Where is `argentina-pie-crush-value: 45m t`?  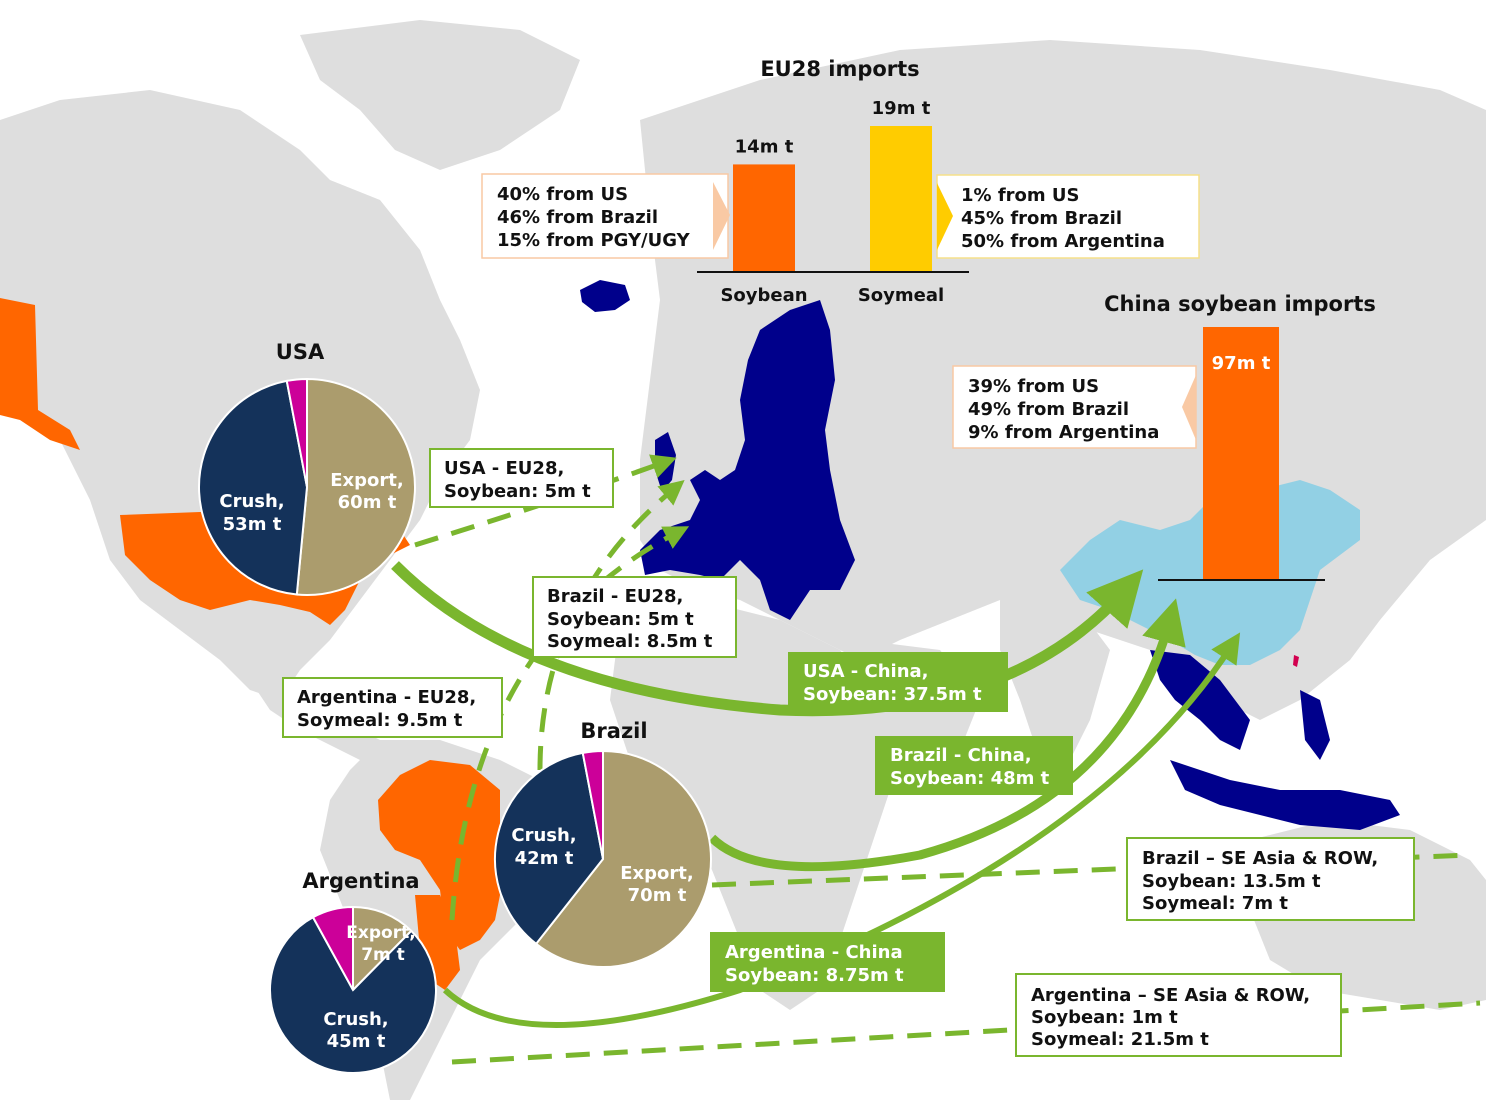
argentina-pie-crush-value: 45m t is located at coordinates (356, 1041).